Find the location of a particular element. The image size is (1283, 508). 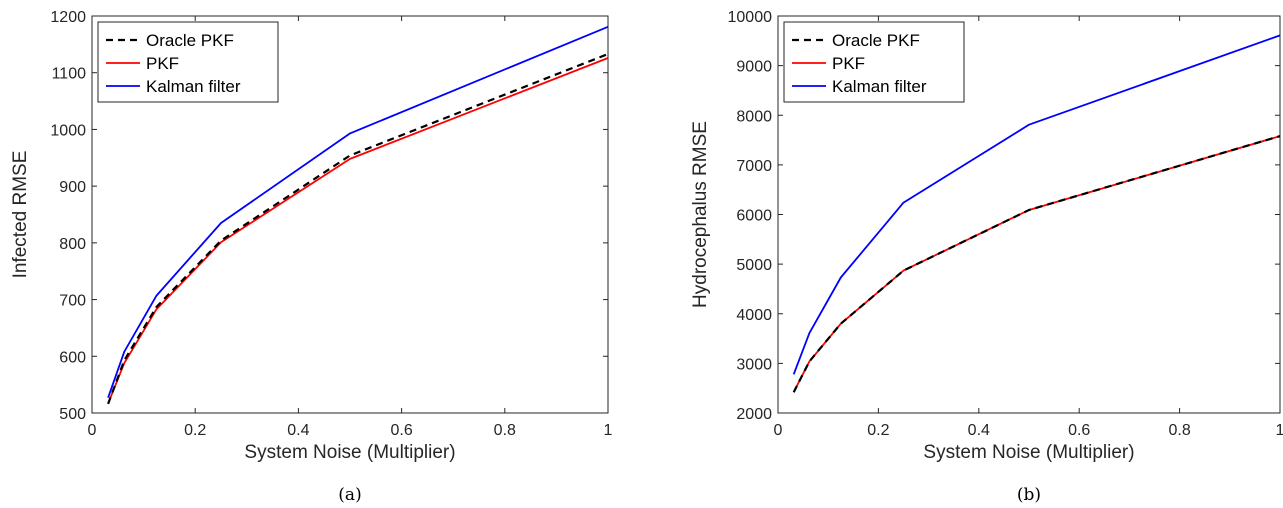

y-tick-label: 4000 is located at coordinates (754, 315).